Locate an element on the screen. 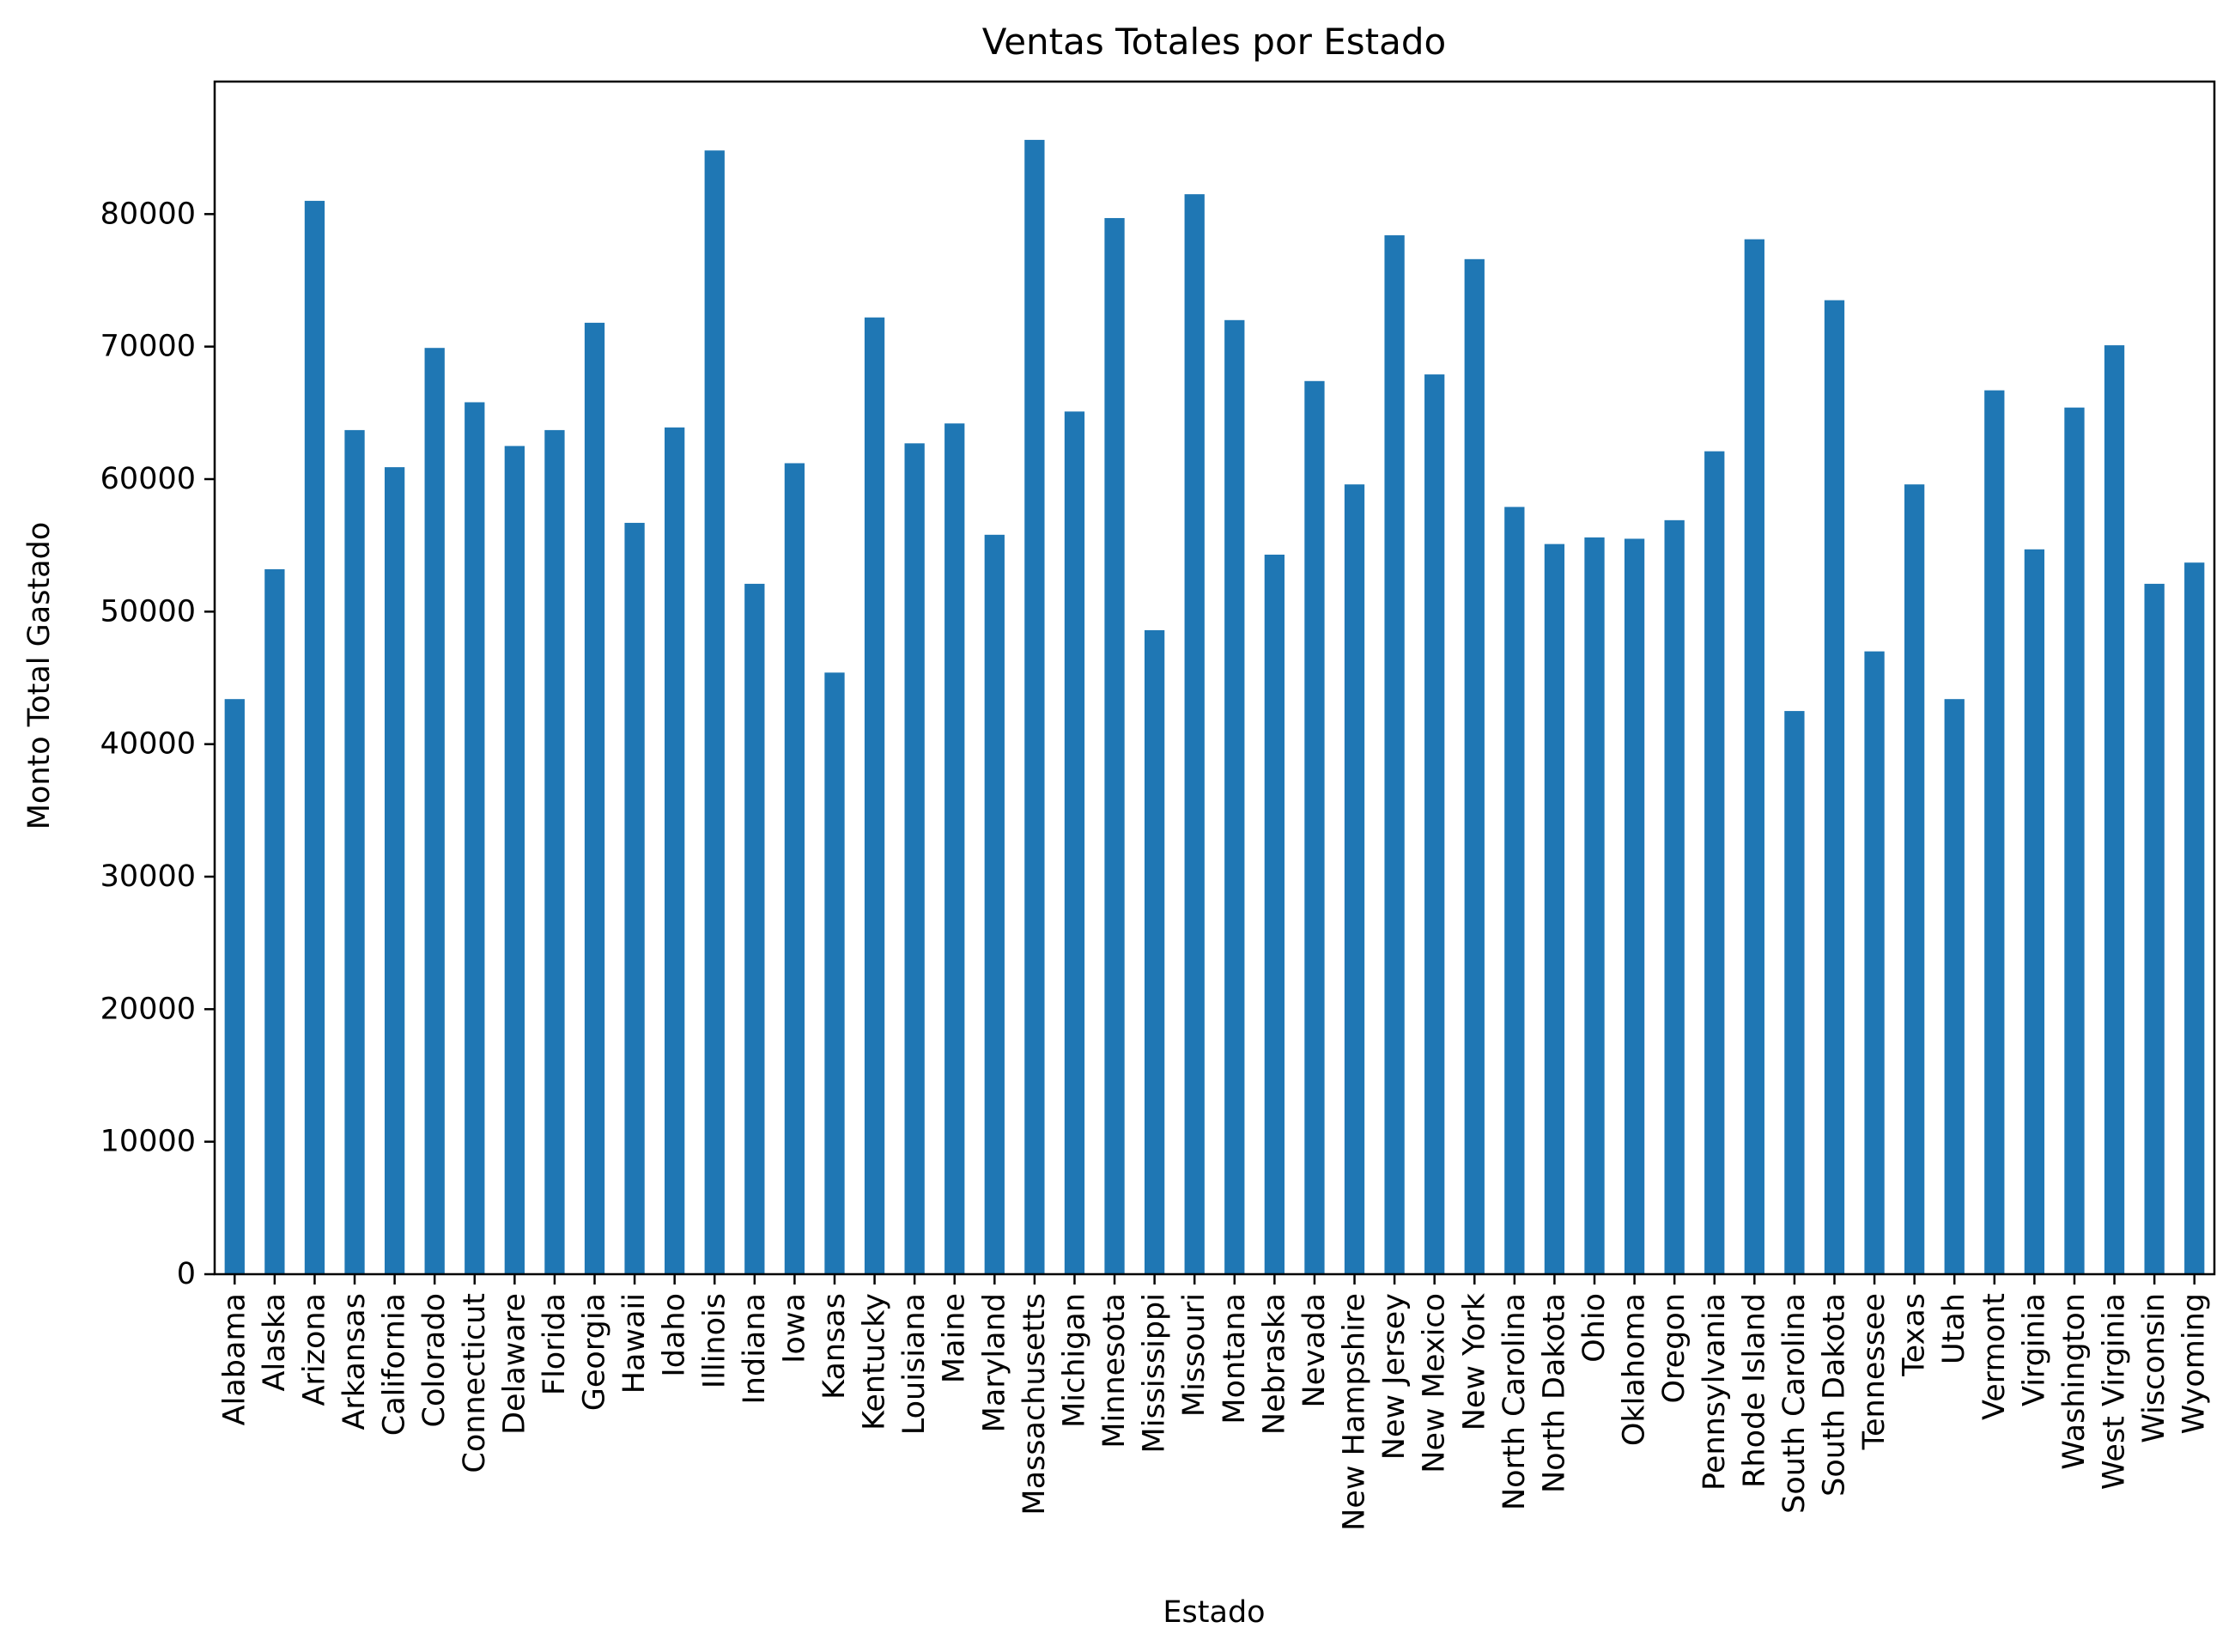  bar-south-carolina is located at coordinates (1794, 992).